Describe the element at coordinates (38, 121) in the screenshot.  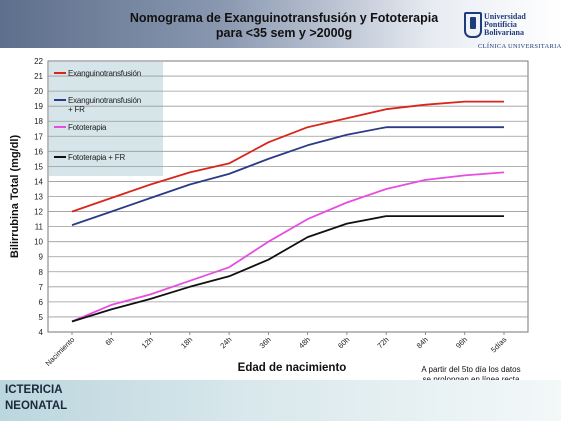
I see `y-tick-label: 18` at that location.